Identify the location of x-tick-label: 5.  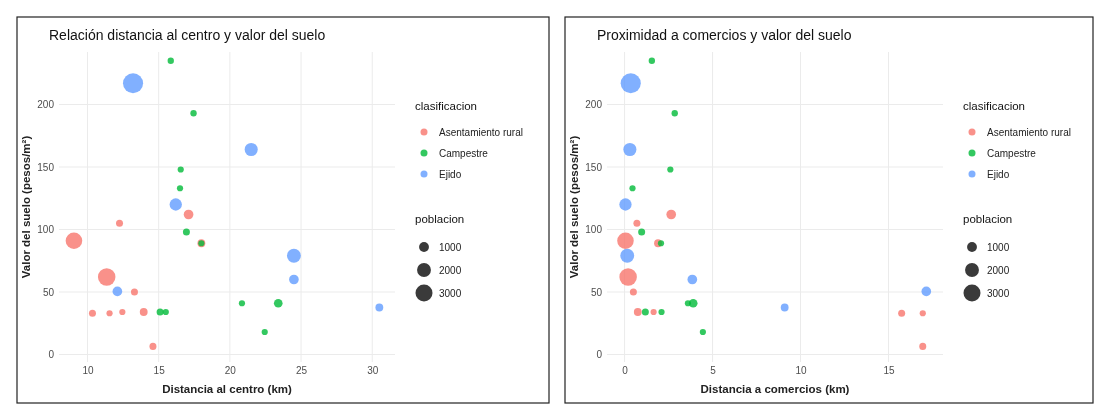
(713, 371).